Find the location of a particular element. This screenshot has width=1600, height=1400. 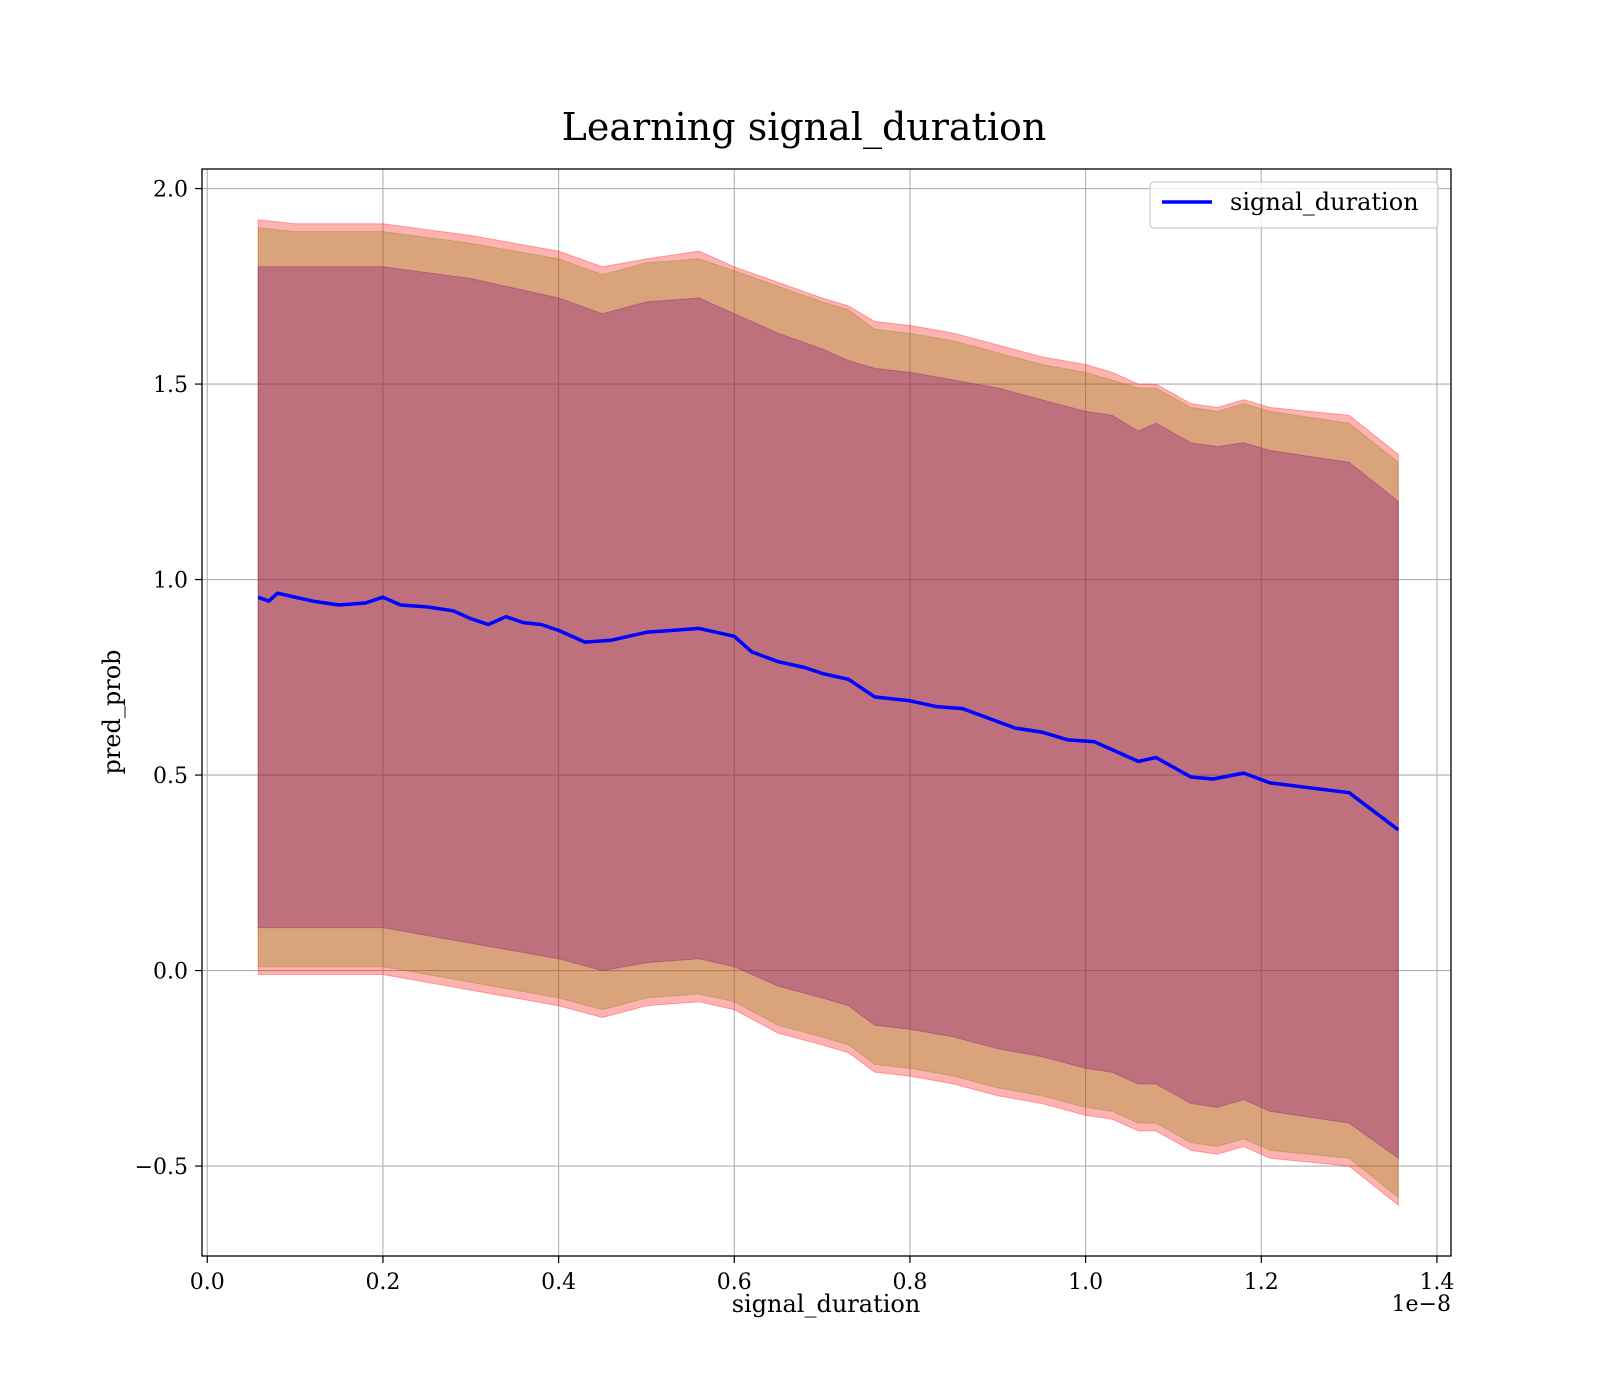

series-lines is located at coordinates (828, 711).